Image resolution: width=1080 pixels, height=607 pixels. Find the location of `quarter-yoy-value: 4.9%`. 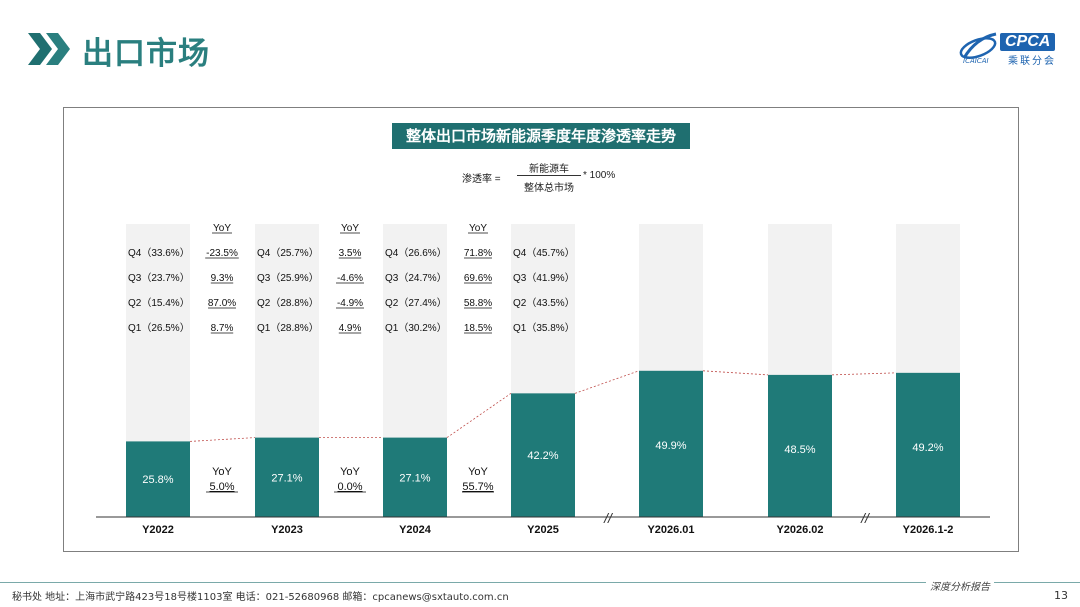

quarter-yoy-value: 4.9% is located at coordinates (350, 328).